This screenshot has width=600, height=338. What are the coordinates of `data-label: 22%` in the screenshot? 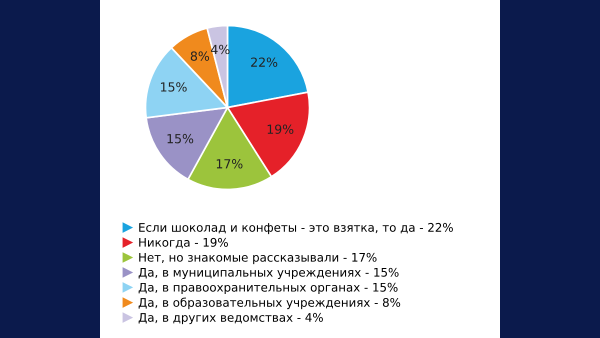 It's located at (264, 62).